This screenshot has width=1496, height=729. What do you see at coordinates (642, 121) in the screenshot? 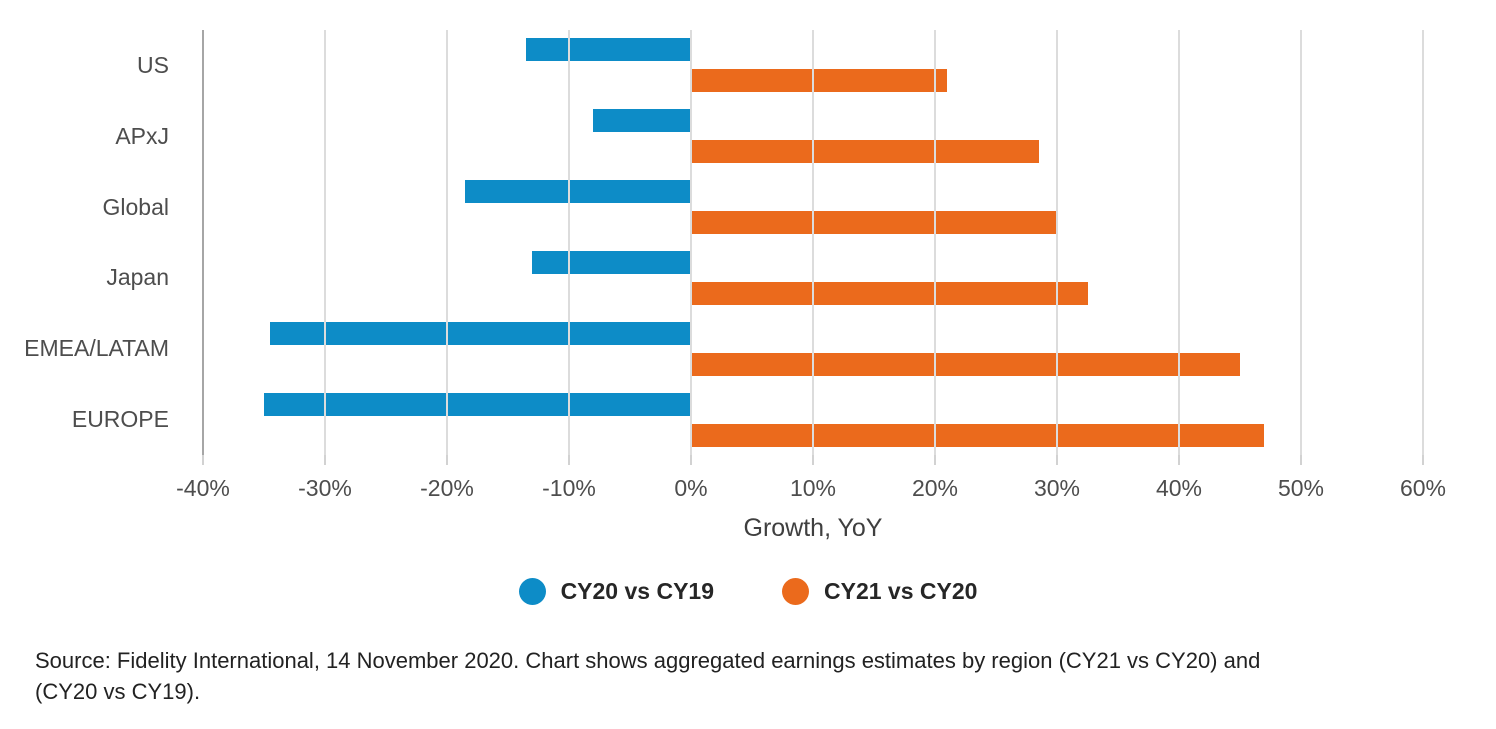
I see `bar-cy20-apxj` at bounding box center [642, 121].